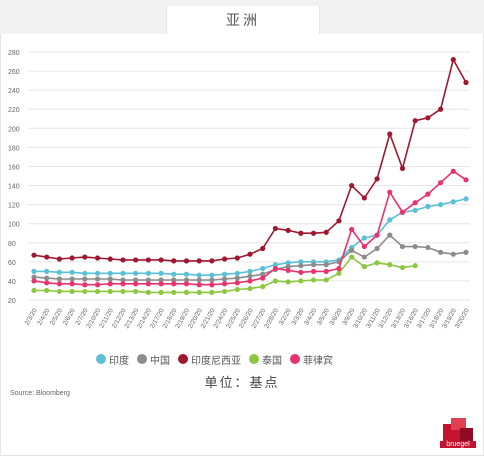 The image size is (484, 456). Describe the element at coordinates (318, 361) in the screenshot. I see `legend-label: 菲律宾` at that location.